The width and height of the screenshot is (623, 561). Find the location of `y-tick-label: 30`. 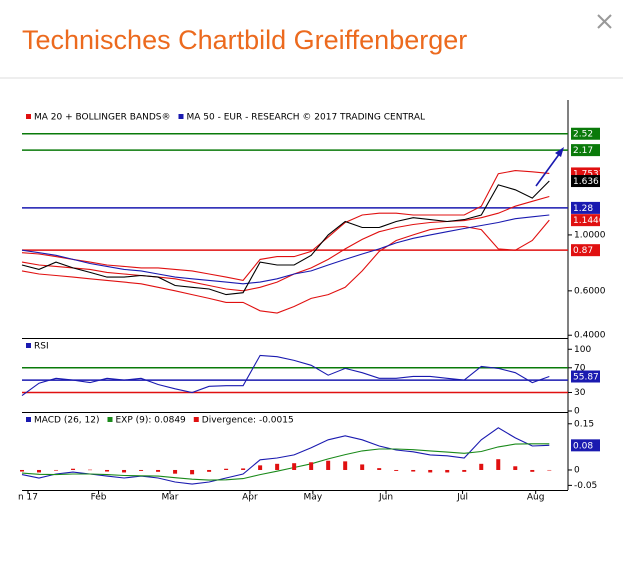

y-tick-label: 30 is located at coordinates (580, 393).